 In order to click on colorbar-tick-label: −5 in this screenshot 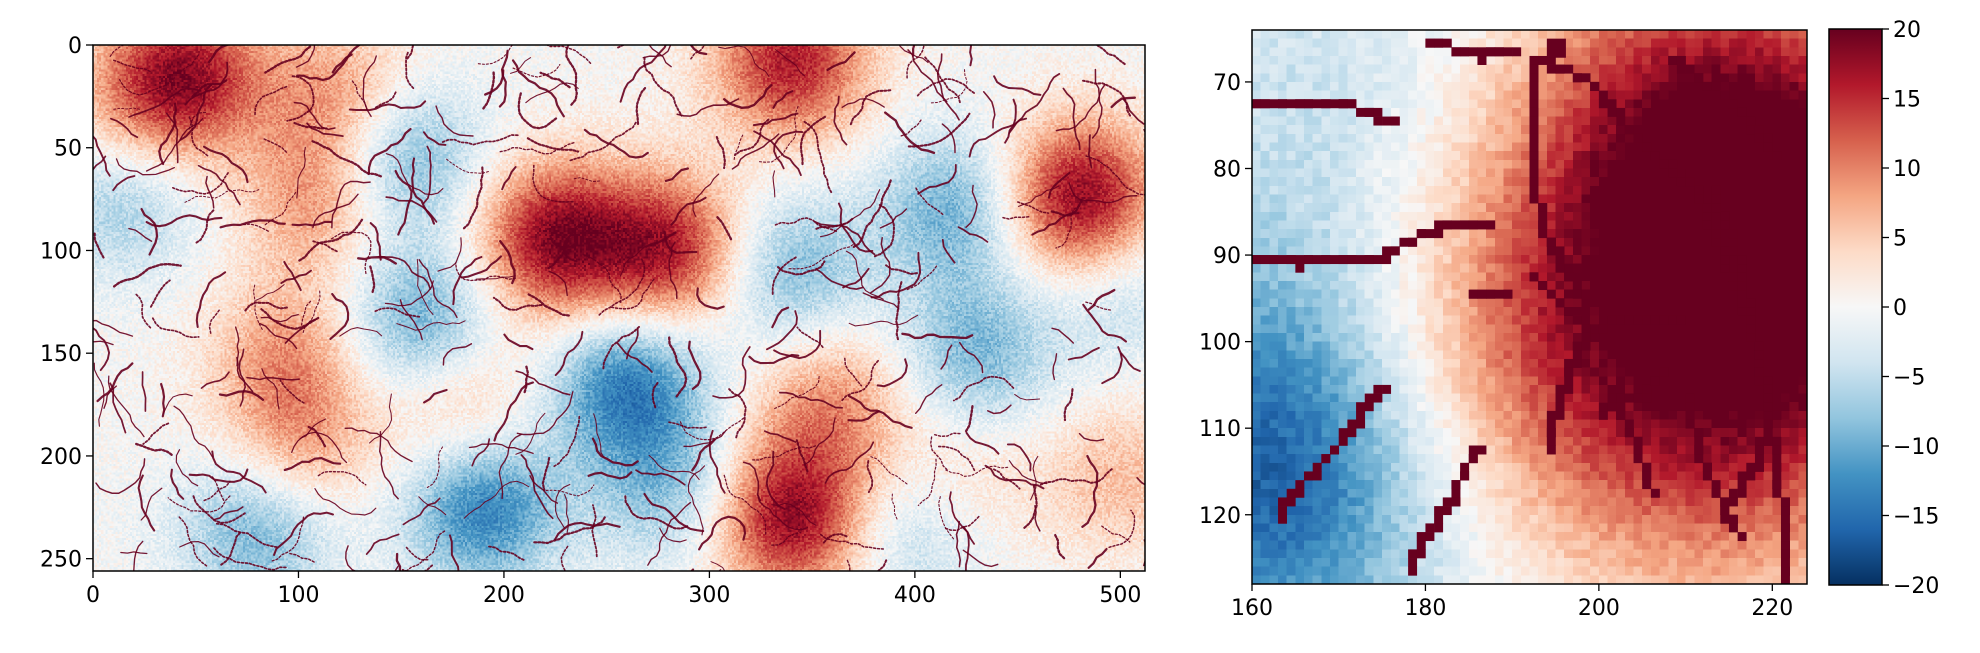, I will do `click(1909, 378)`.